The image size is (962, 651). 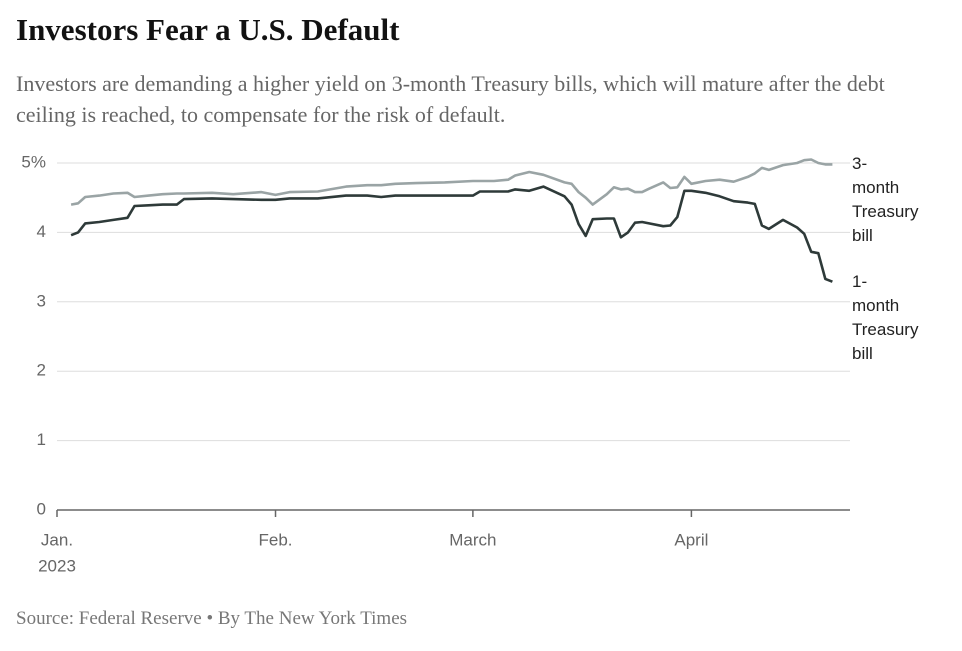 What do you see at coordinates (41, 439) in the screenshot?
I see `y-tick-label: 1` at bounding box center [41, 439].